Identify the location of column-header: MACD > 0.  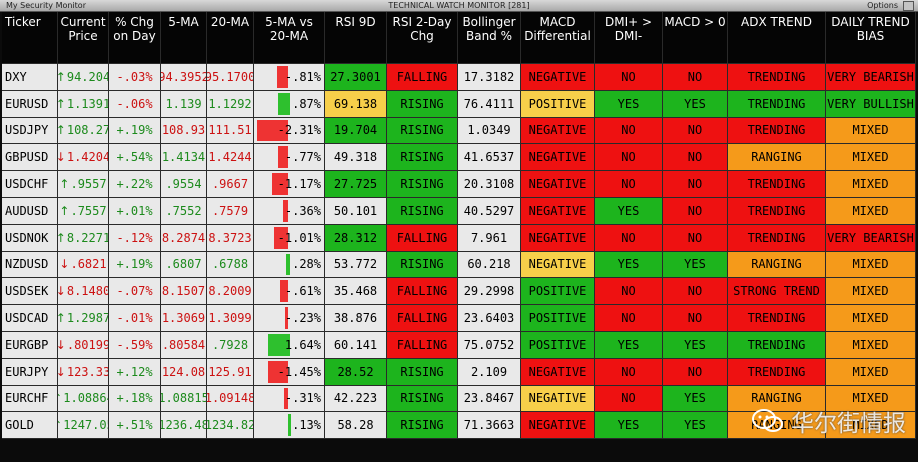
(695, 38).